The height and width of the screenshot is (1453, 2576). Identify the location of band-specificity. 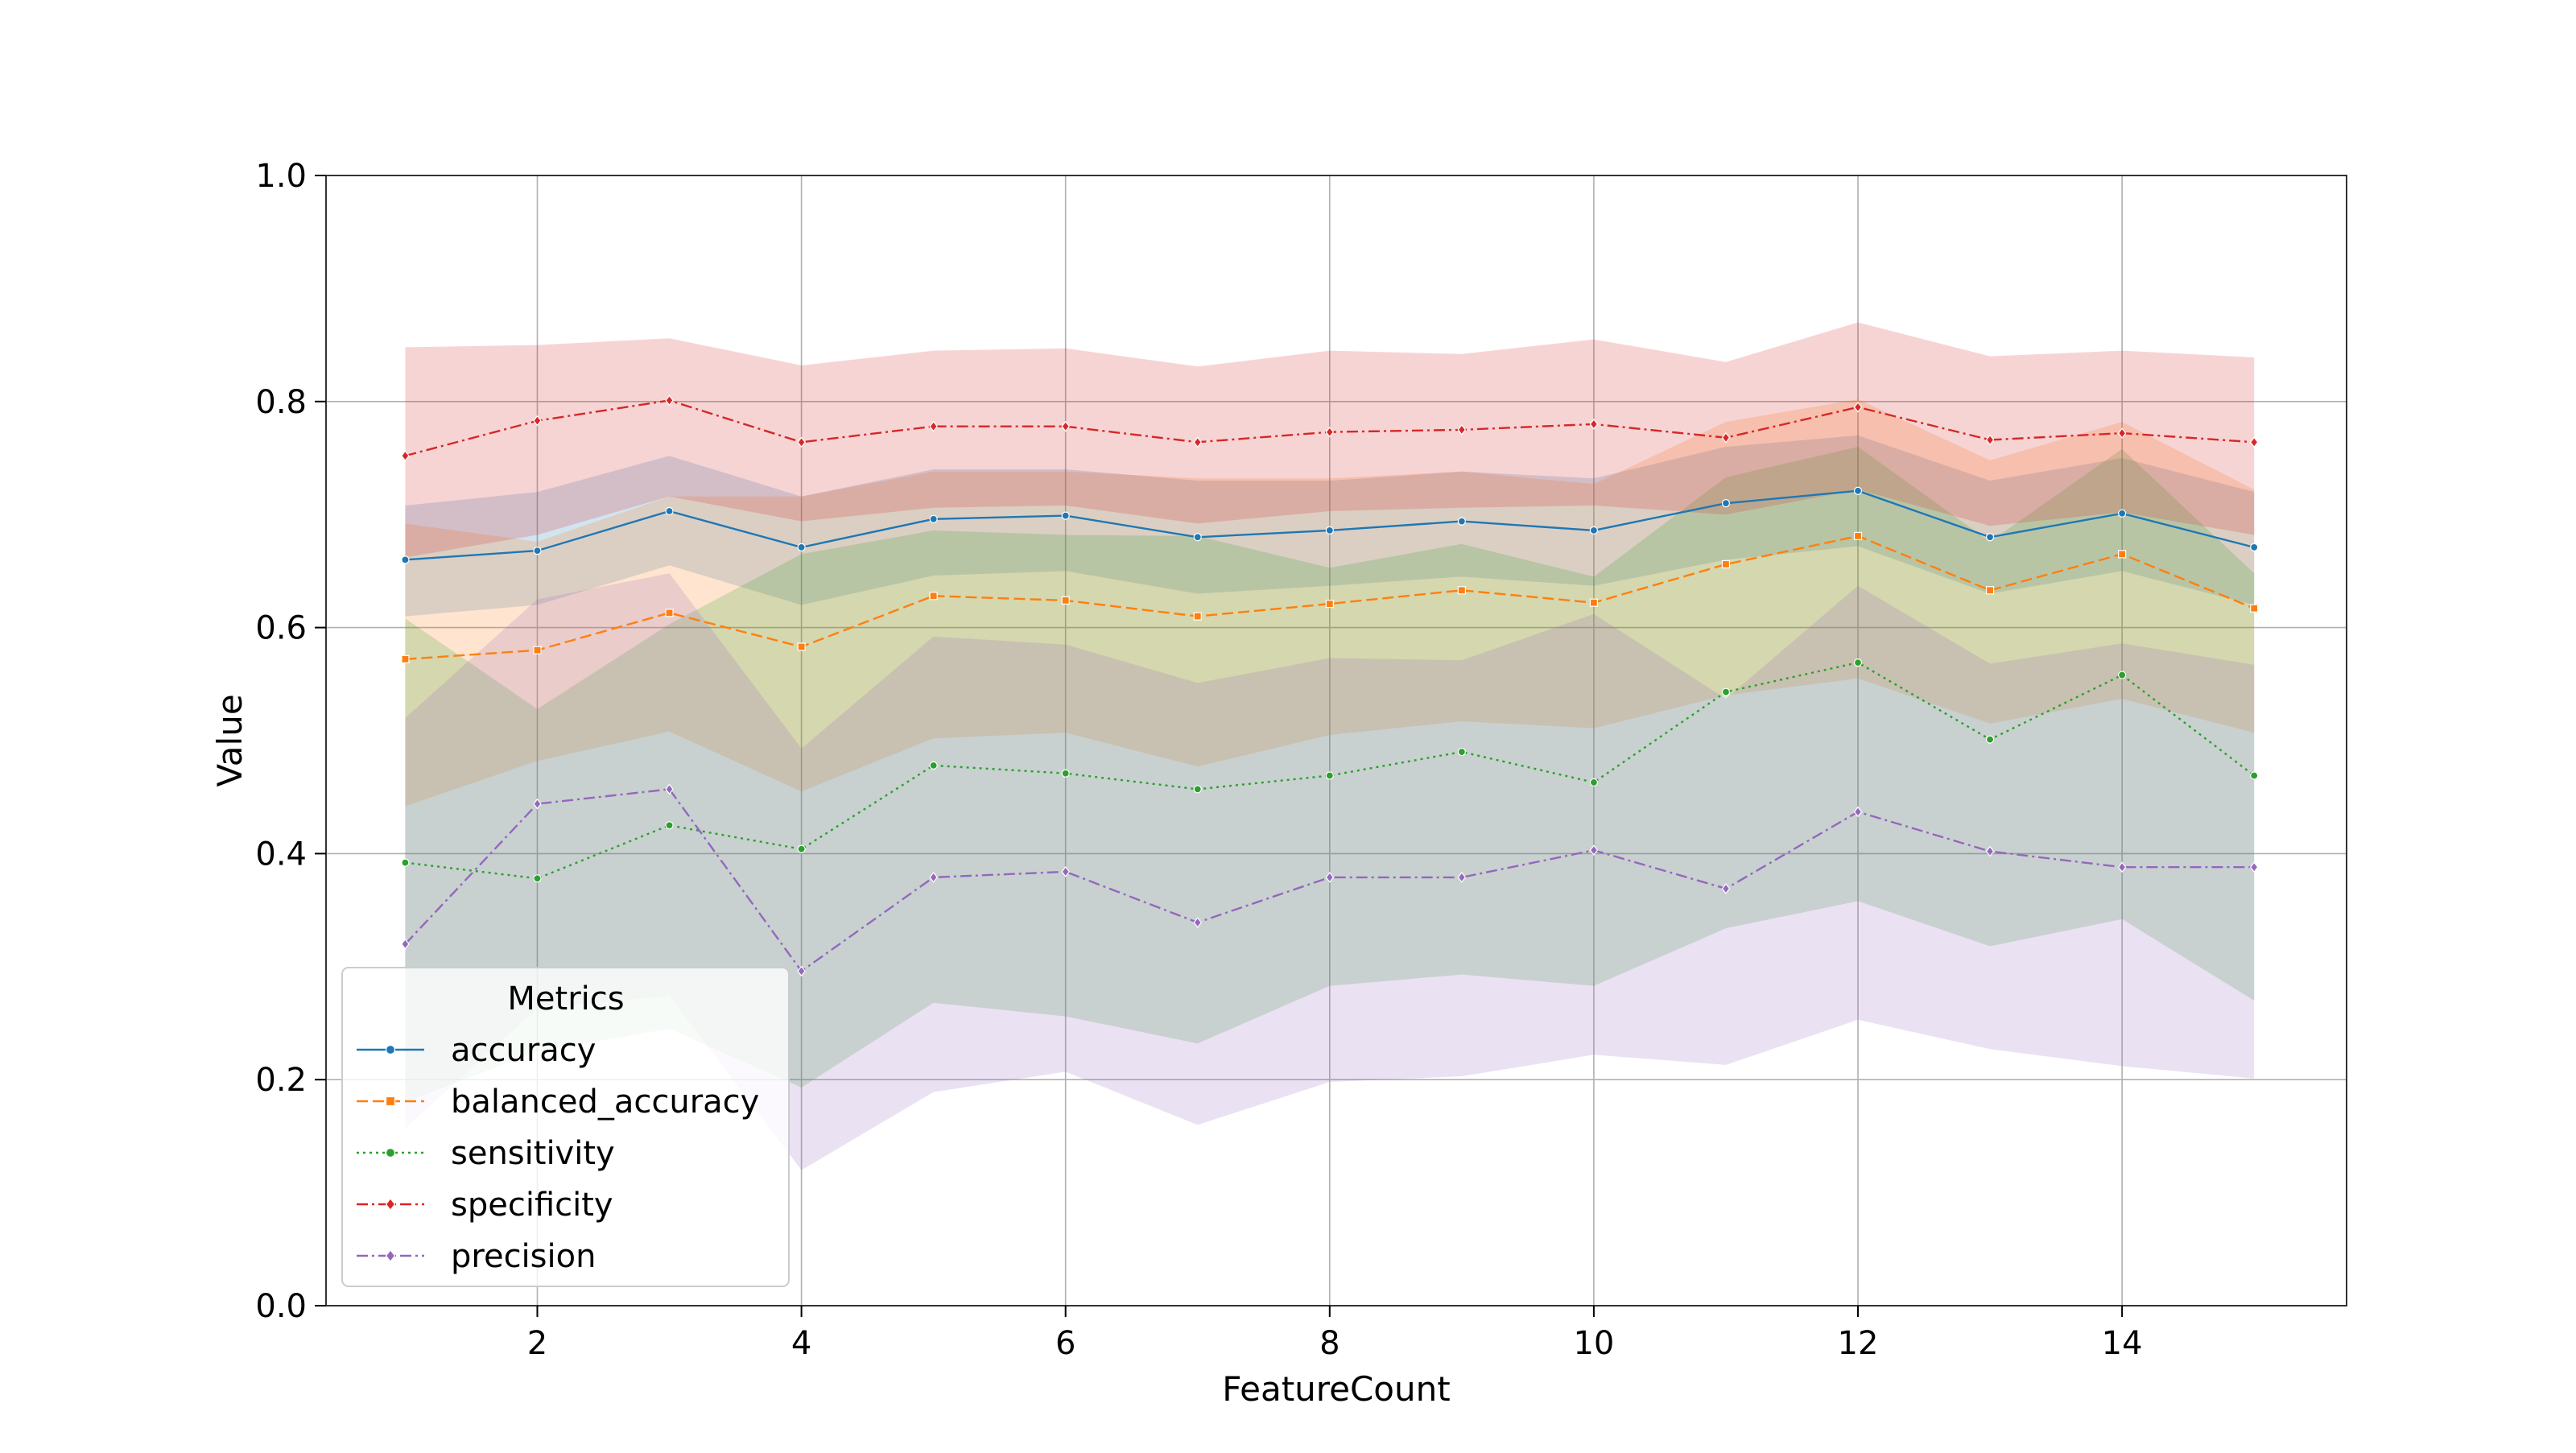
(1330, 440).